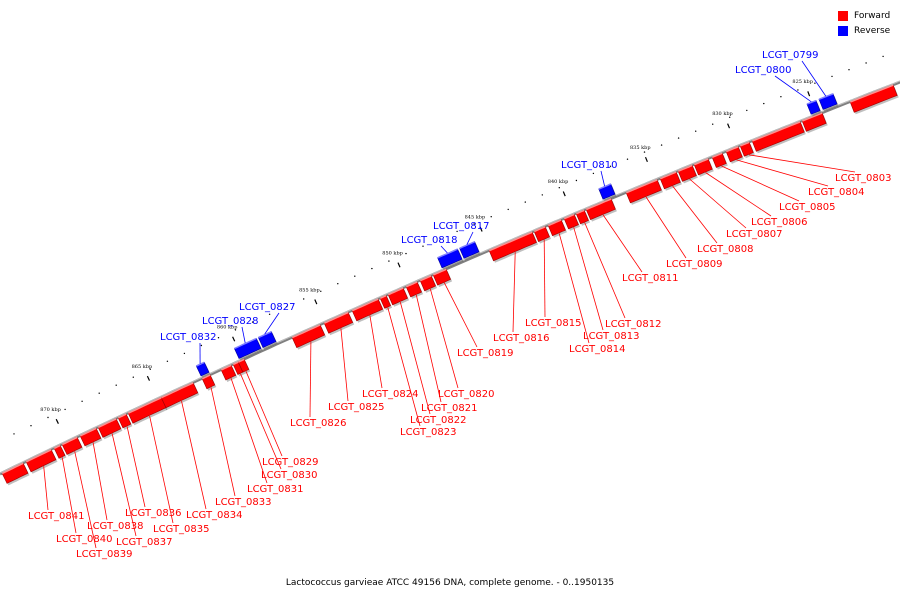  What do you see at coordinates (104, 554) in the screenshot?
I see `gene-label: LCGT_0839` at bounding box center [104, 554].